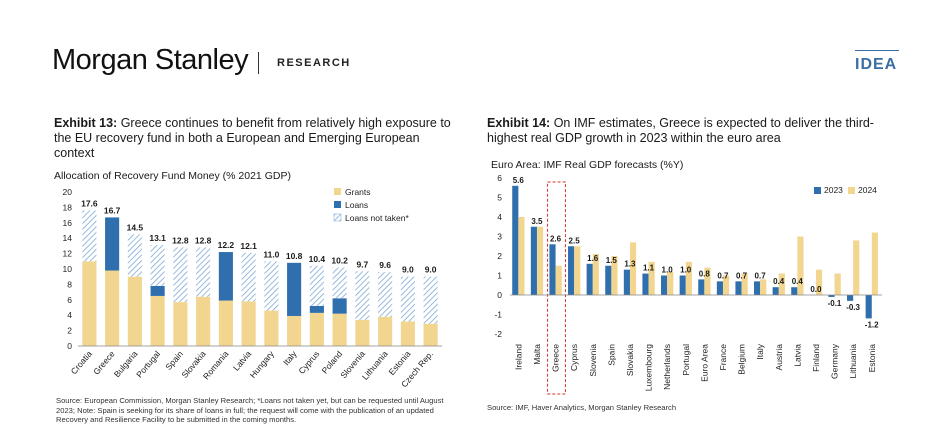  What do you see at coordinates (377, 218) in the screenshot?
I see `legend-label: Loans not taken*` at bounding box center [377, 218].